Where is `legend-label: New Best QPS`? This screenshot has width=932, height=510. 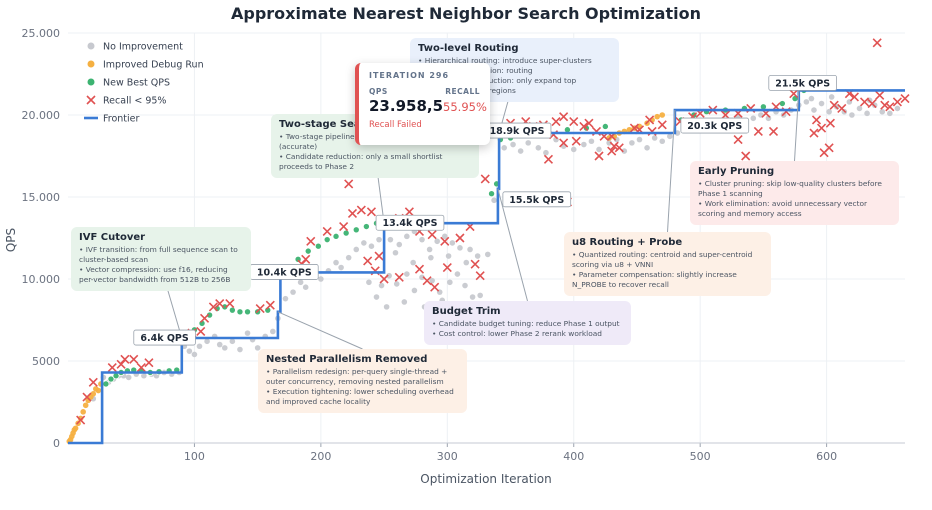 legend-label: New Best QPS is located at coordinates (136, 83).